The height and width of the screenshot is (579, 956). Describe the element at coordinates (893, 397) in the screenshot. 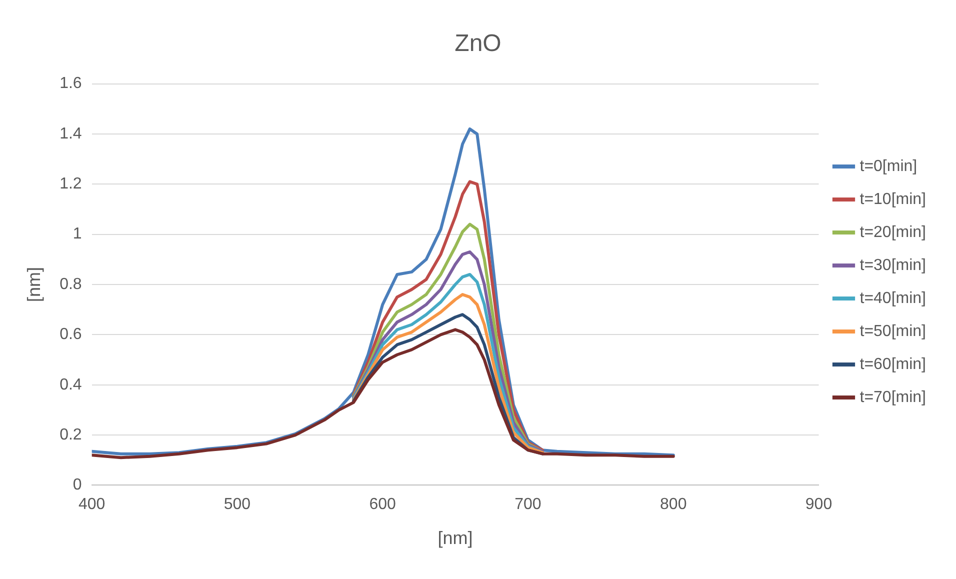

I see `legend-label: t=70[min]` at that location.